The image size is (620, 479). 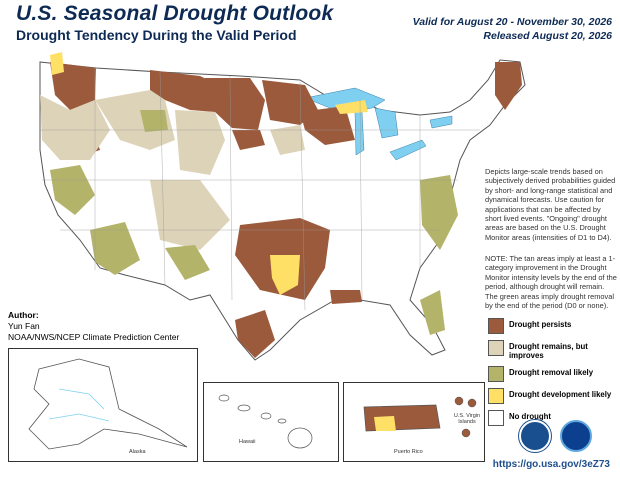 I want to click on author-heading: Author:, so click(x=23, y=315).